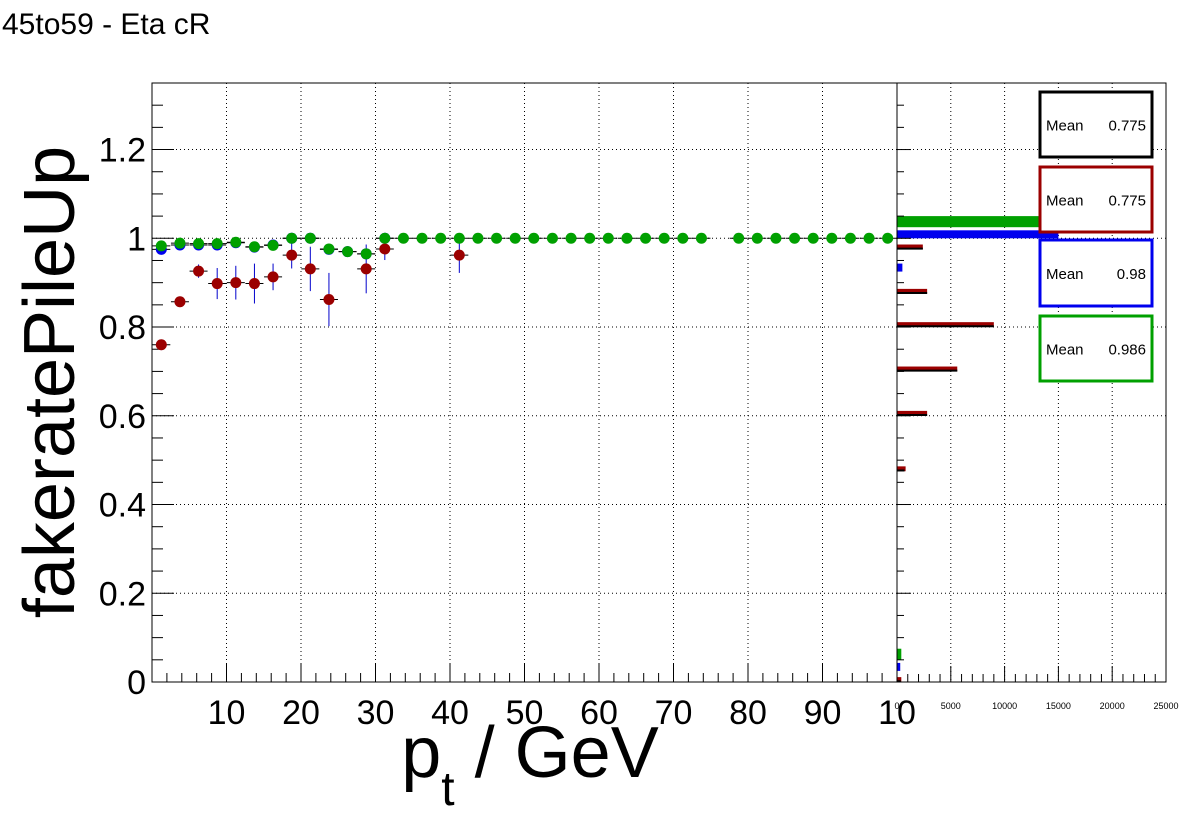 This screenshot has width=1196, height=822. Describe the element at coordinates (988, 449) in the screenshot. I see `side-histogram-bars` at that location.